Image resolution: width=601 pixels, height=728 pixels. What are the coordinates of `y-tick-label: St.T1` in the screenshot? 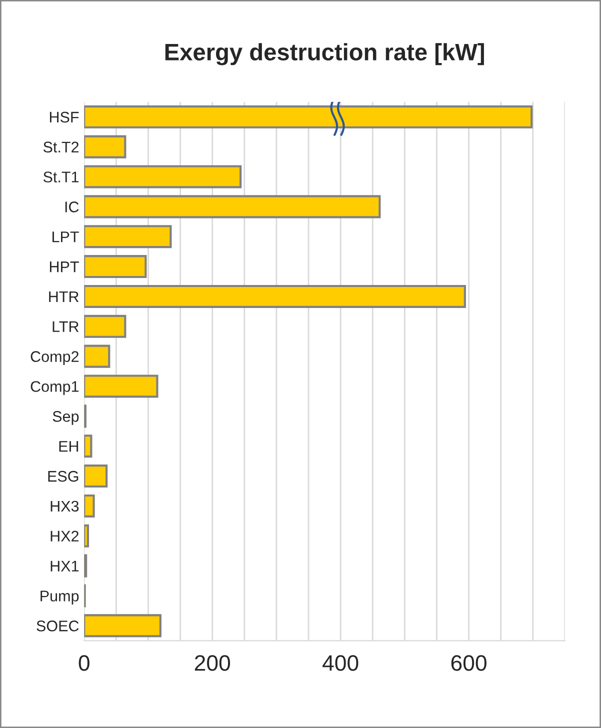 It's located at (61, 177).